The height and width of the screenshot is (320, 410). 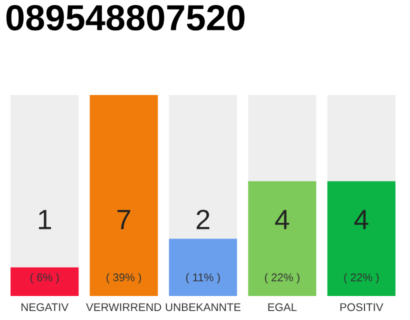 I want to click on annotation: ( 6% ), so click(x=44, y=278).